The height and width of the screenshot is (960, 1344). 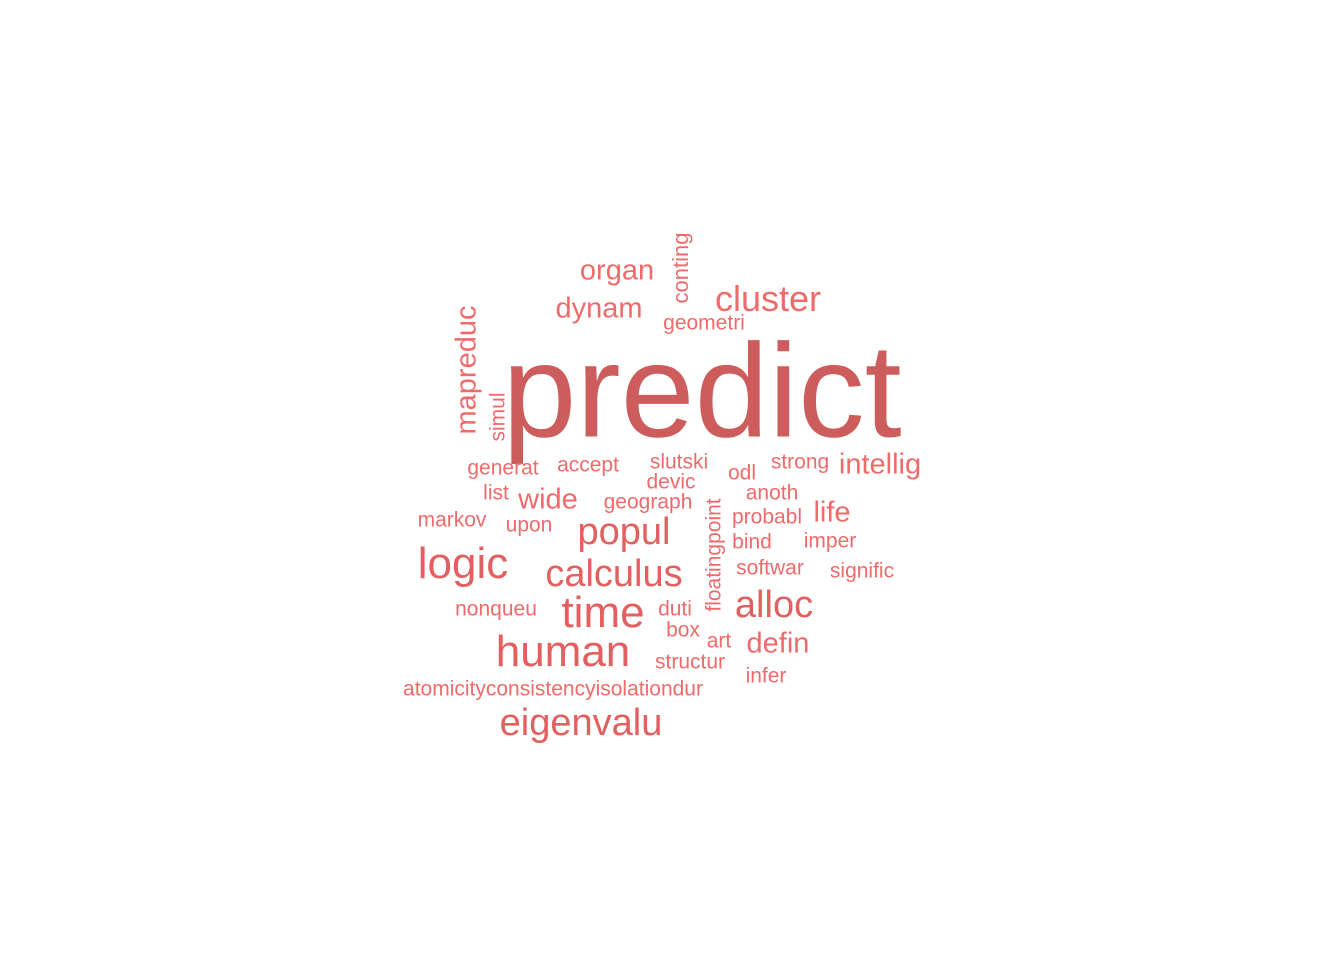 I want to click on word-calculus: calculus, so click(x=614, y=574).